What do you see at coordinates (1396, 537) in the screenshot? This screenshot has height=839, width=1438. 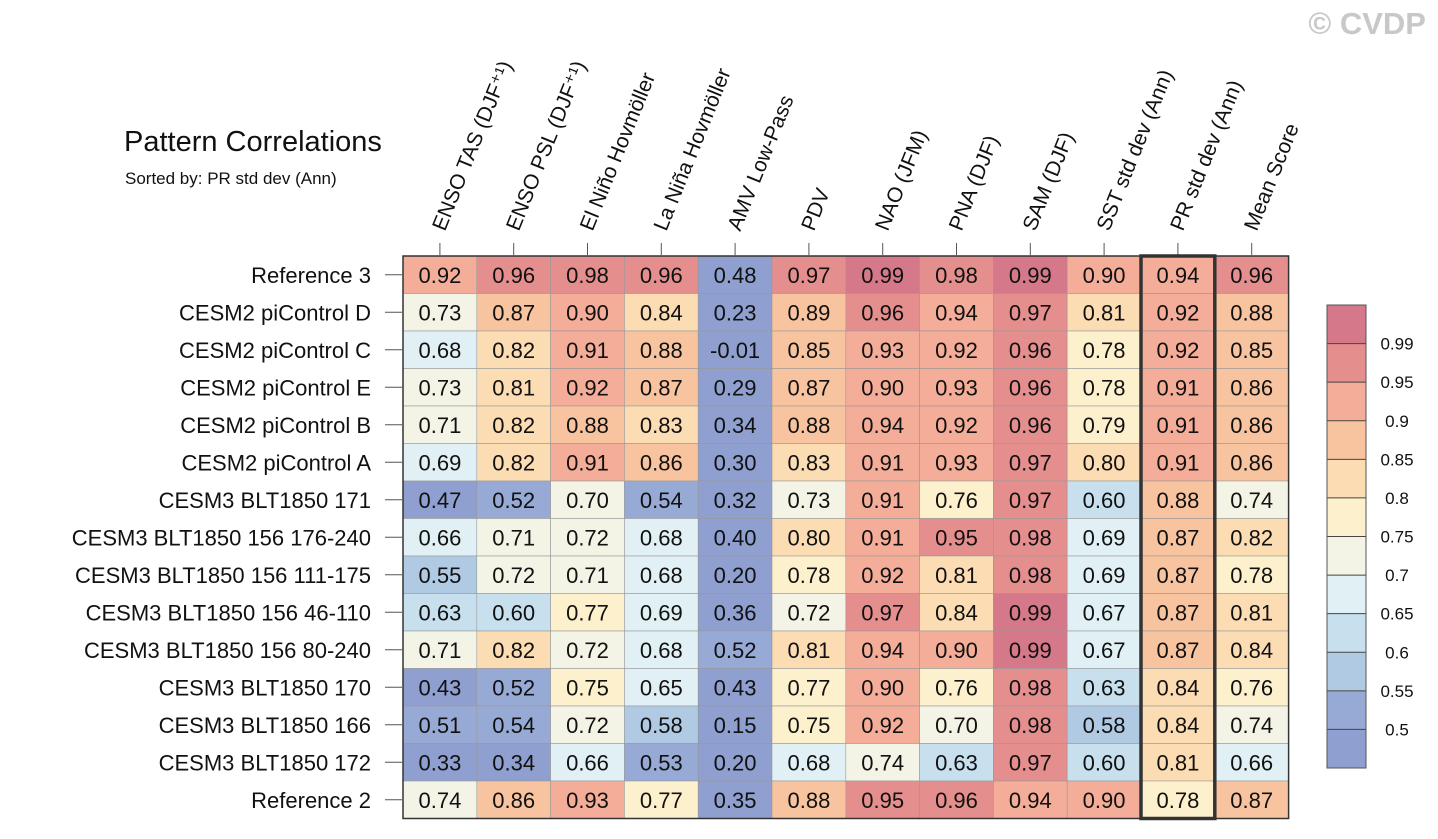 I see `colorbar-label: 0.75` at bounding box center [1396, 537].